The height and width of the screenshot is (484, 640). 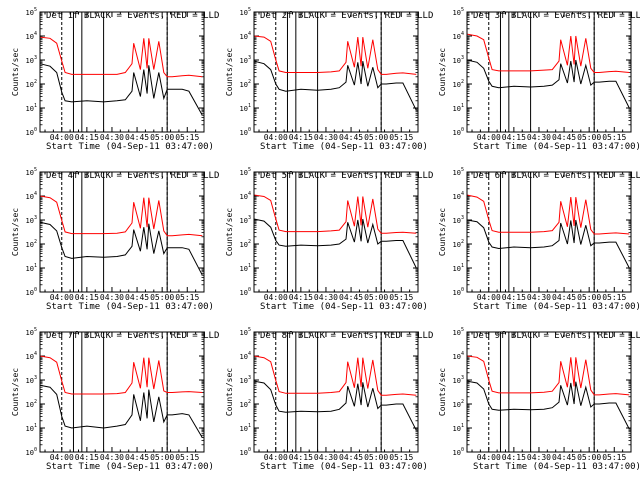 What do you see at coordinates (556, 176) in the screenshot?
I see `panel-title: Det 6f BLACK = Events, RED = LLD` at bounding box center [556, 176].